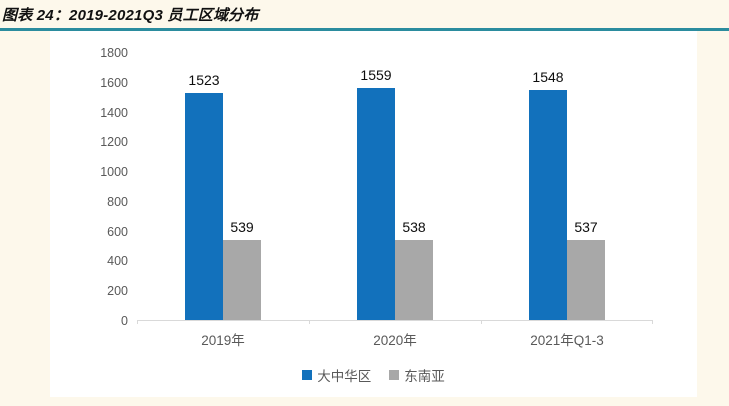  Describe the element at coordinates (114, 53) in the screenshot. I see `y-axis-tick-label: 1800` at that location.